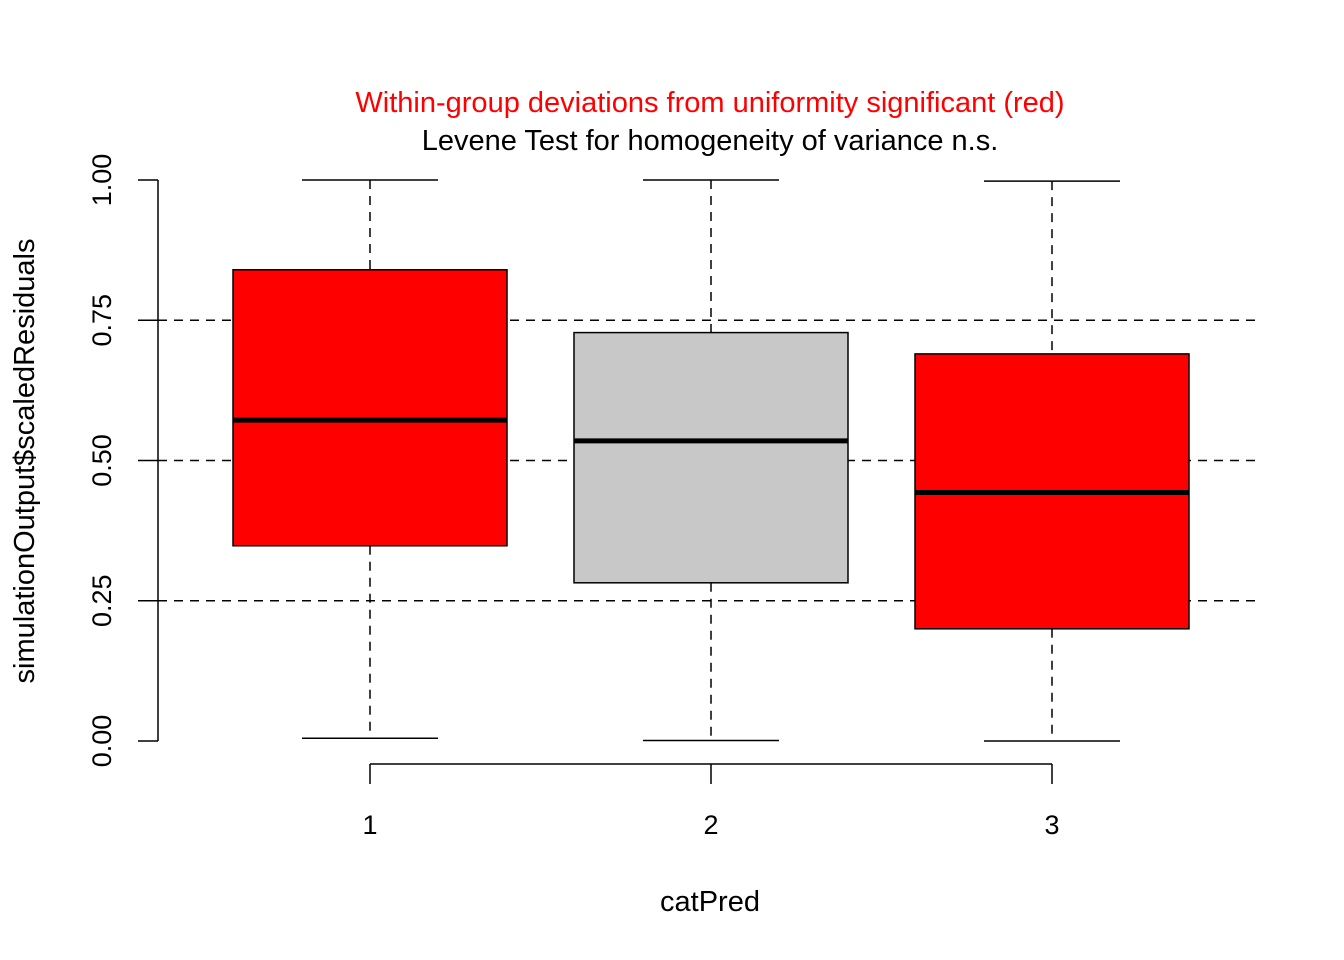 This screenshot has height=960, width=1344. What do you see at coordinates (123, 461) in the screenshot?
I see `y-axis: 0.00 0.25 0.50 0.75 1.00` at bounding box center [123, 461].